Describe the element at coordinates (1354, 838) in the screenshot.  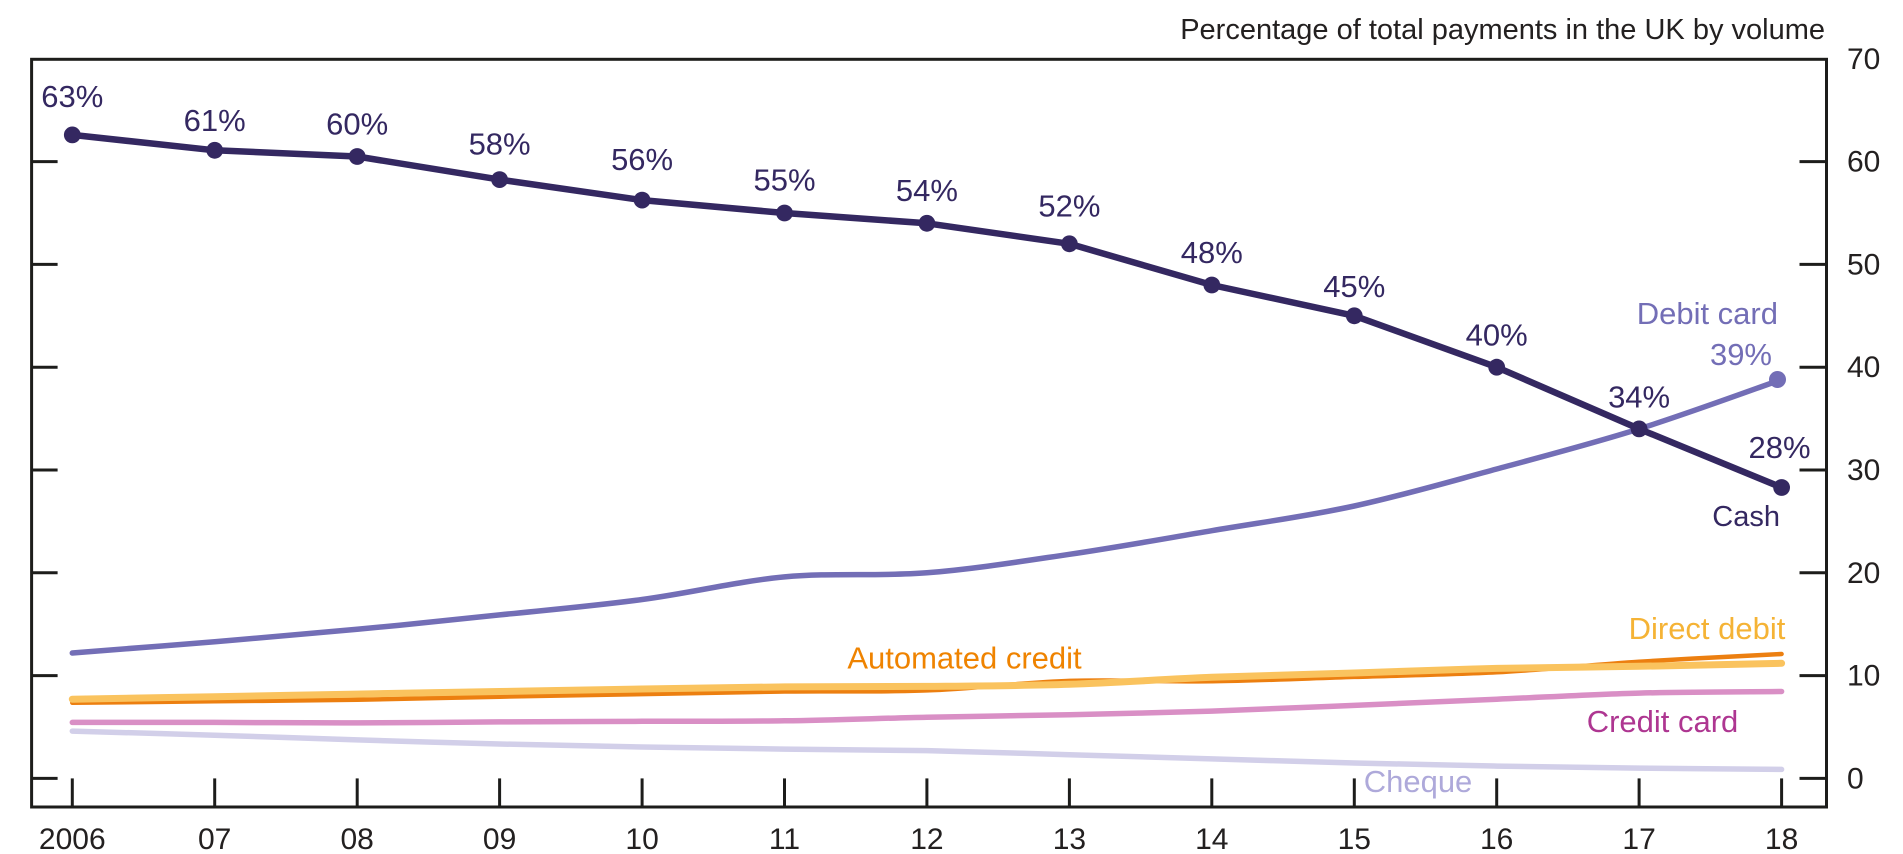
I see `svg-text: 15` at that location.